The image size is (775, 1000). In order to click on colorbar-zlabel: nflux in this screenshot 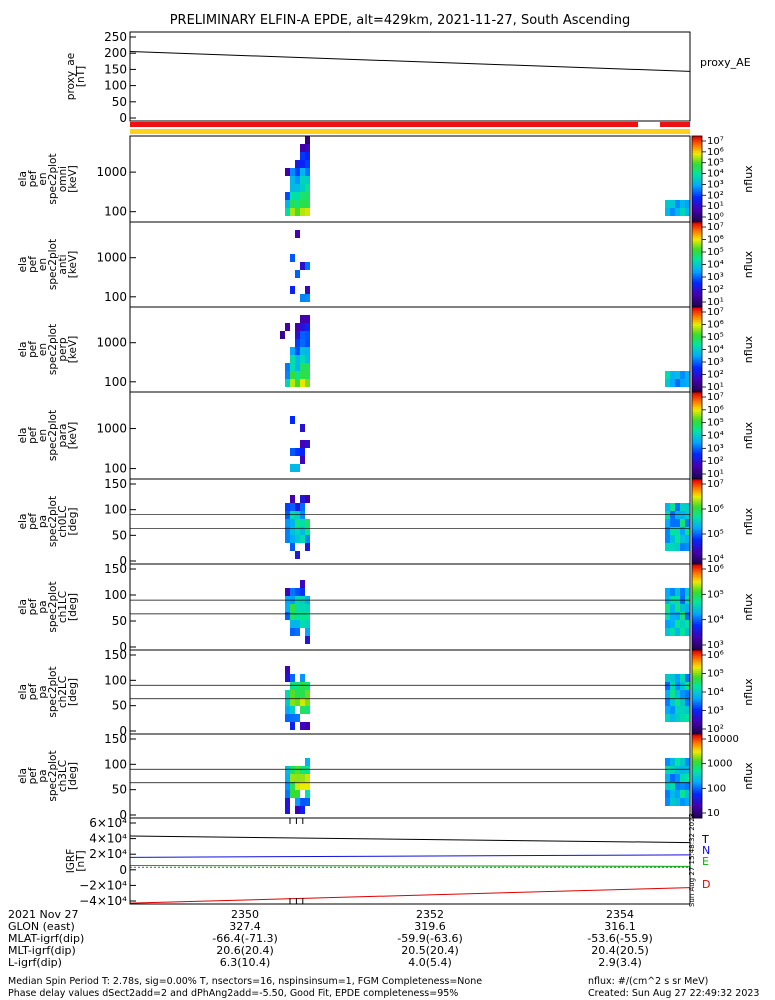, I will do `click(748, 349)`.